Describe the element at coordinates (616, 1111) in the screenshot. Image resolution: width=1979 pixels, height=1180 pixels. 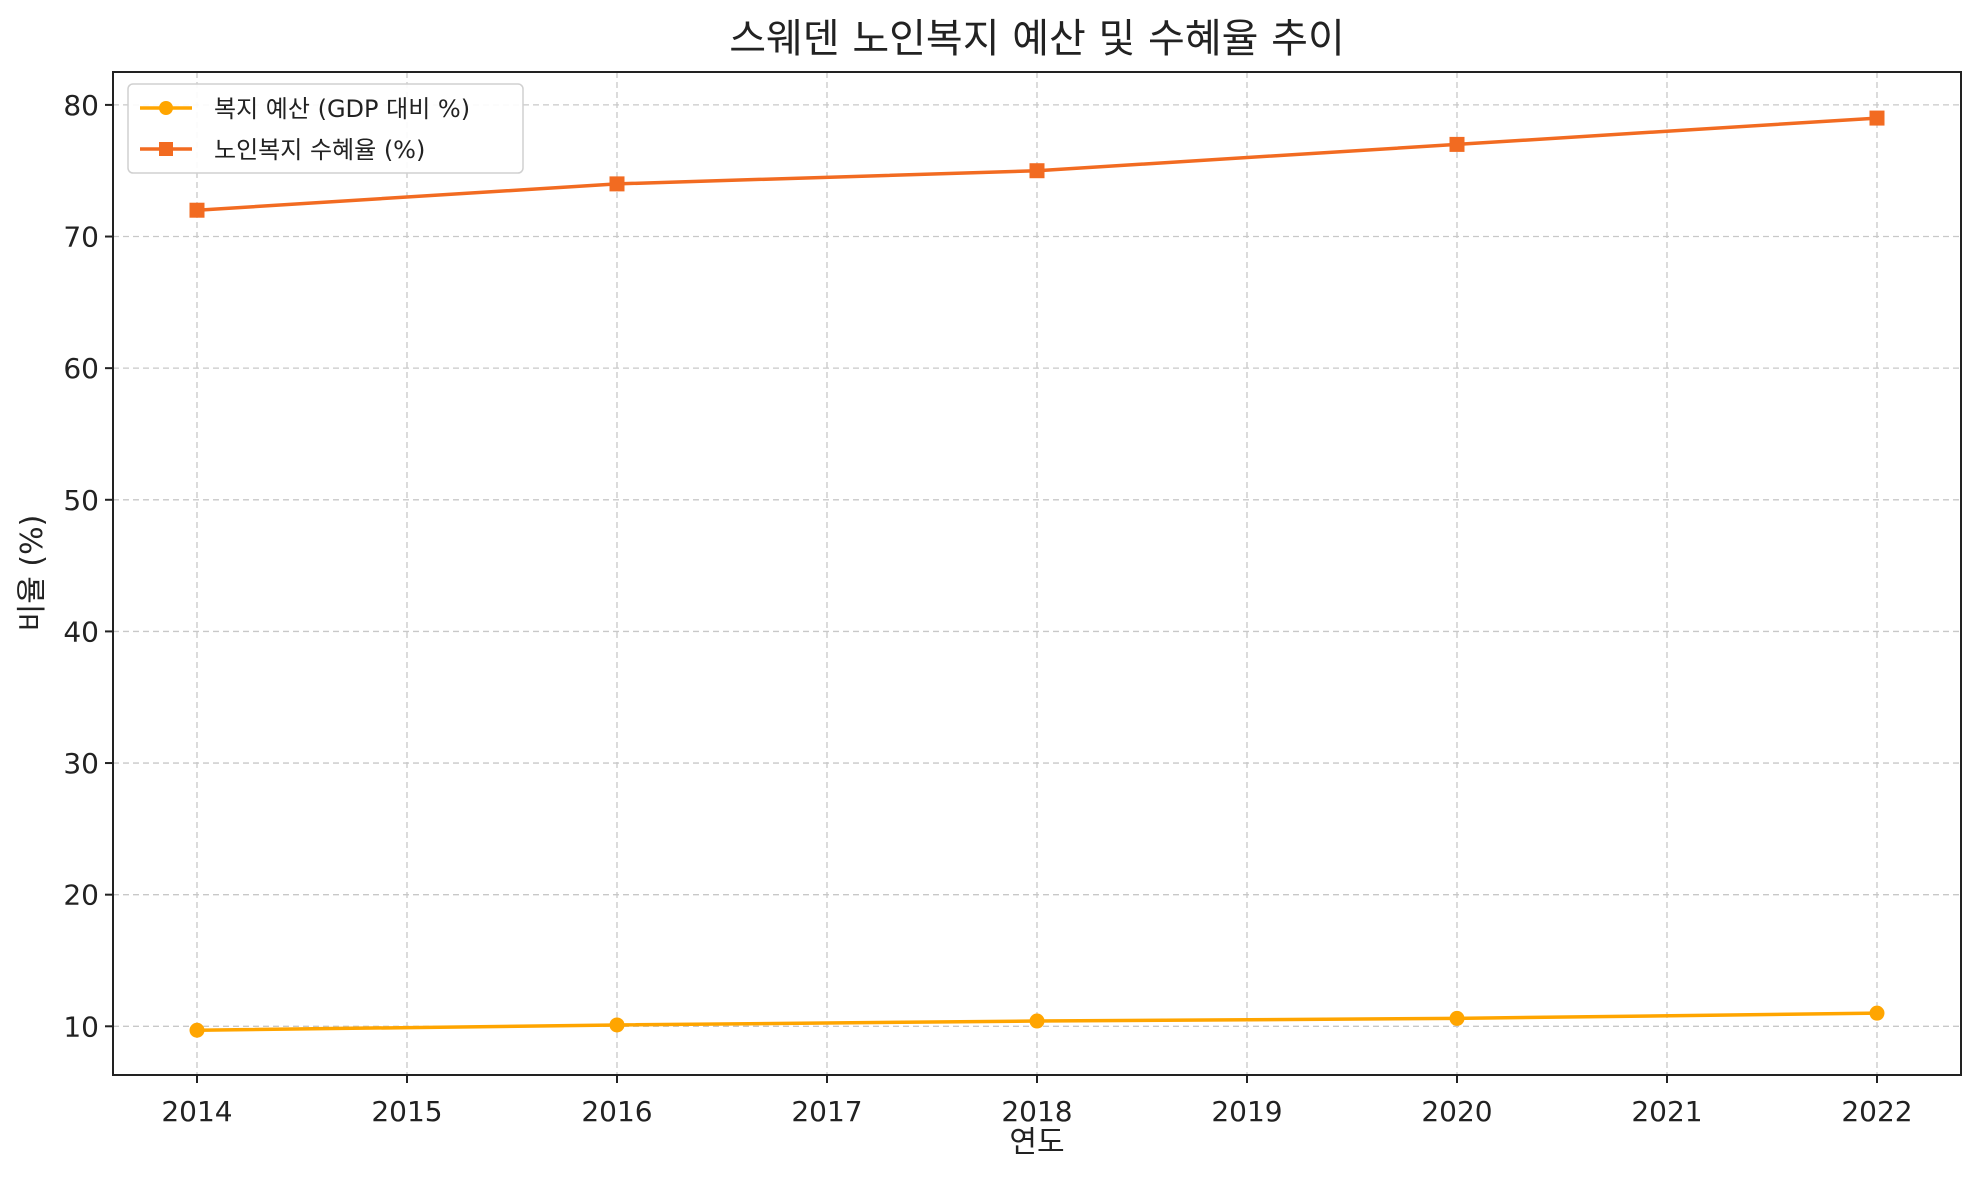
I see `x-tick-label: 2016` at that location.